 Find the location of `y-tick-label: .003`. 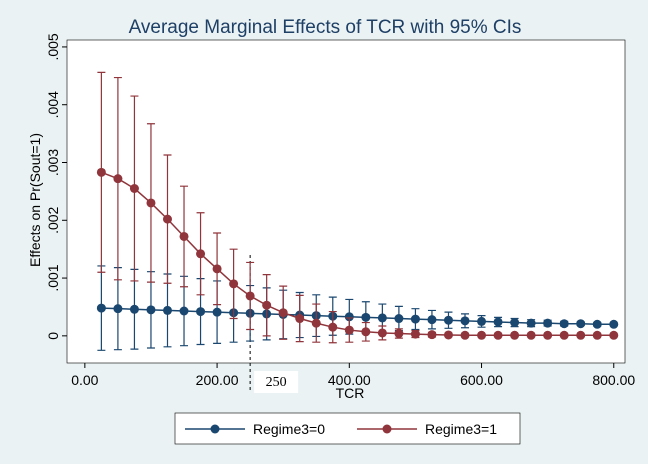

y-tick-label: .003 is located at coordinates (53, 162).